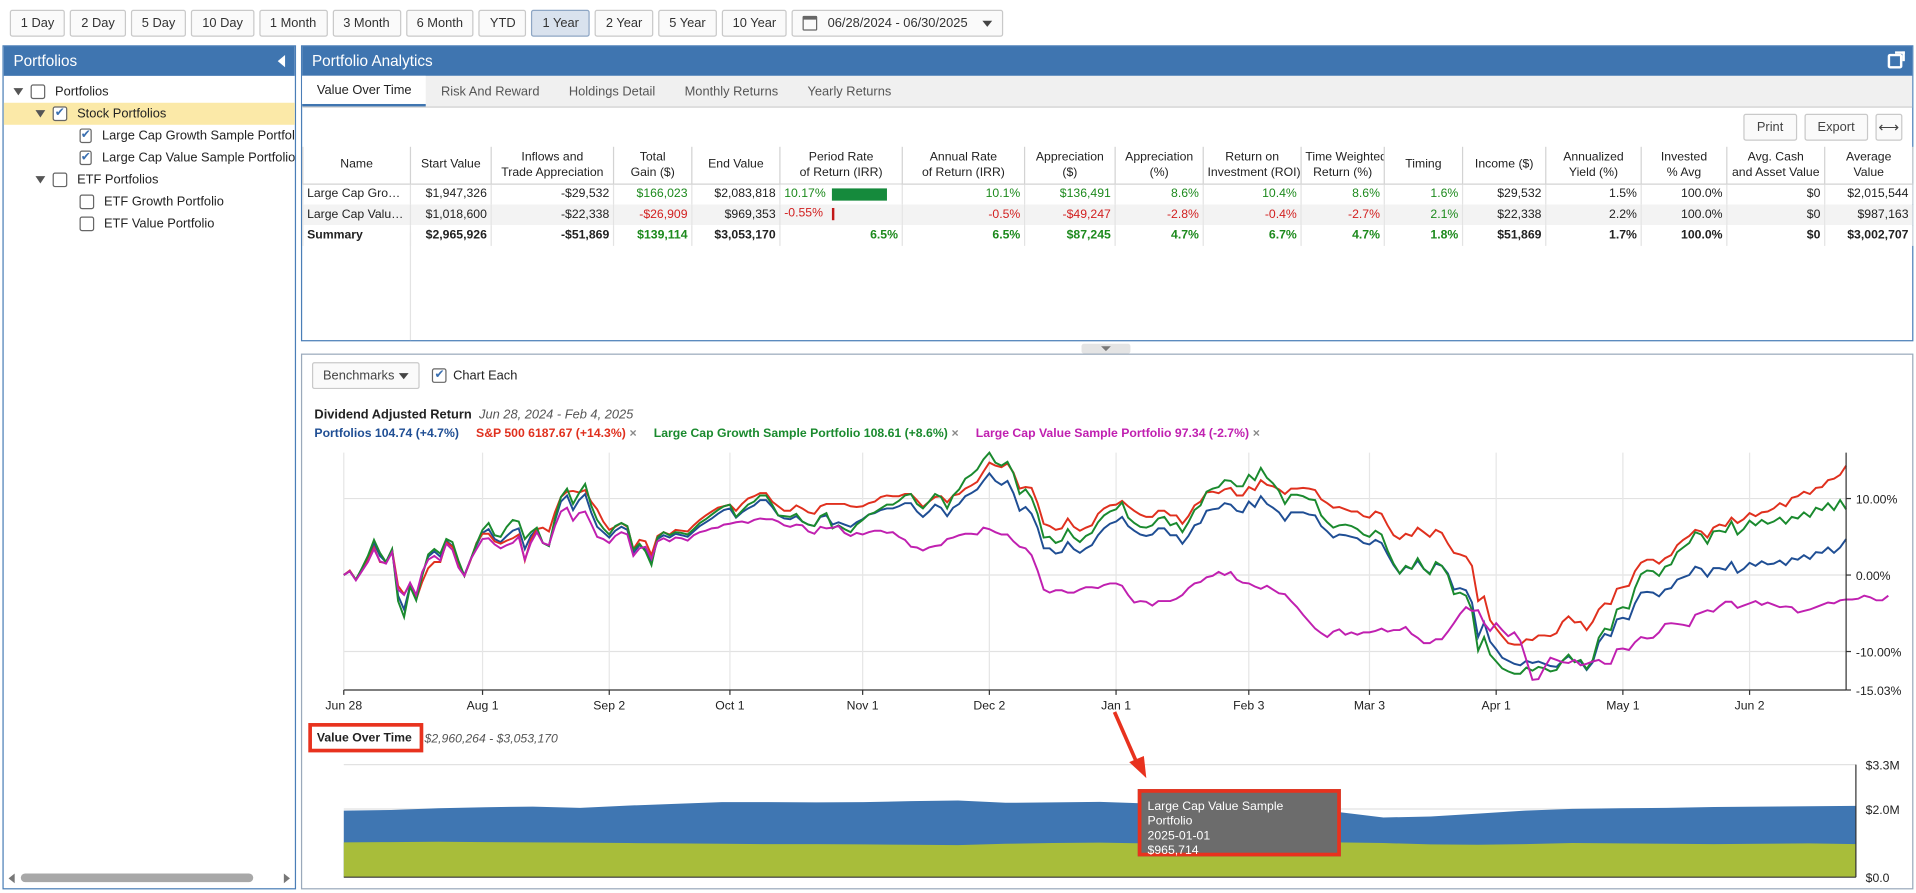  What do you see at coordinates (1107, 61) in the screenshot?
I see `analytics-panel-header: Portfolio Analytics` at bounding box center [1107, 61].